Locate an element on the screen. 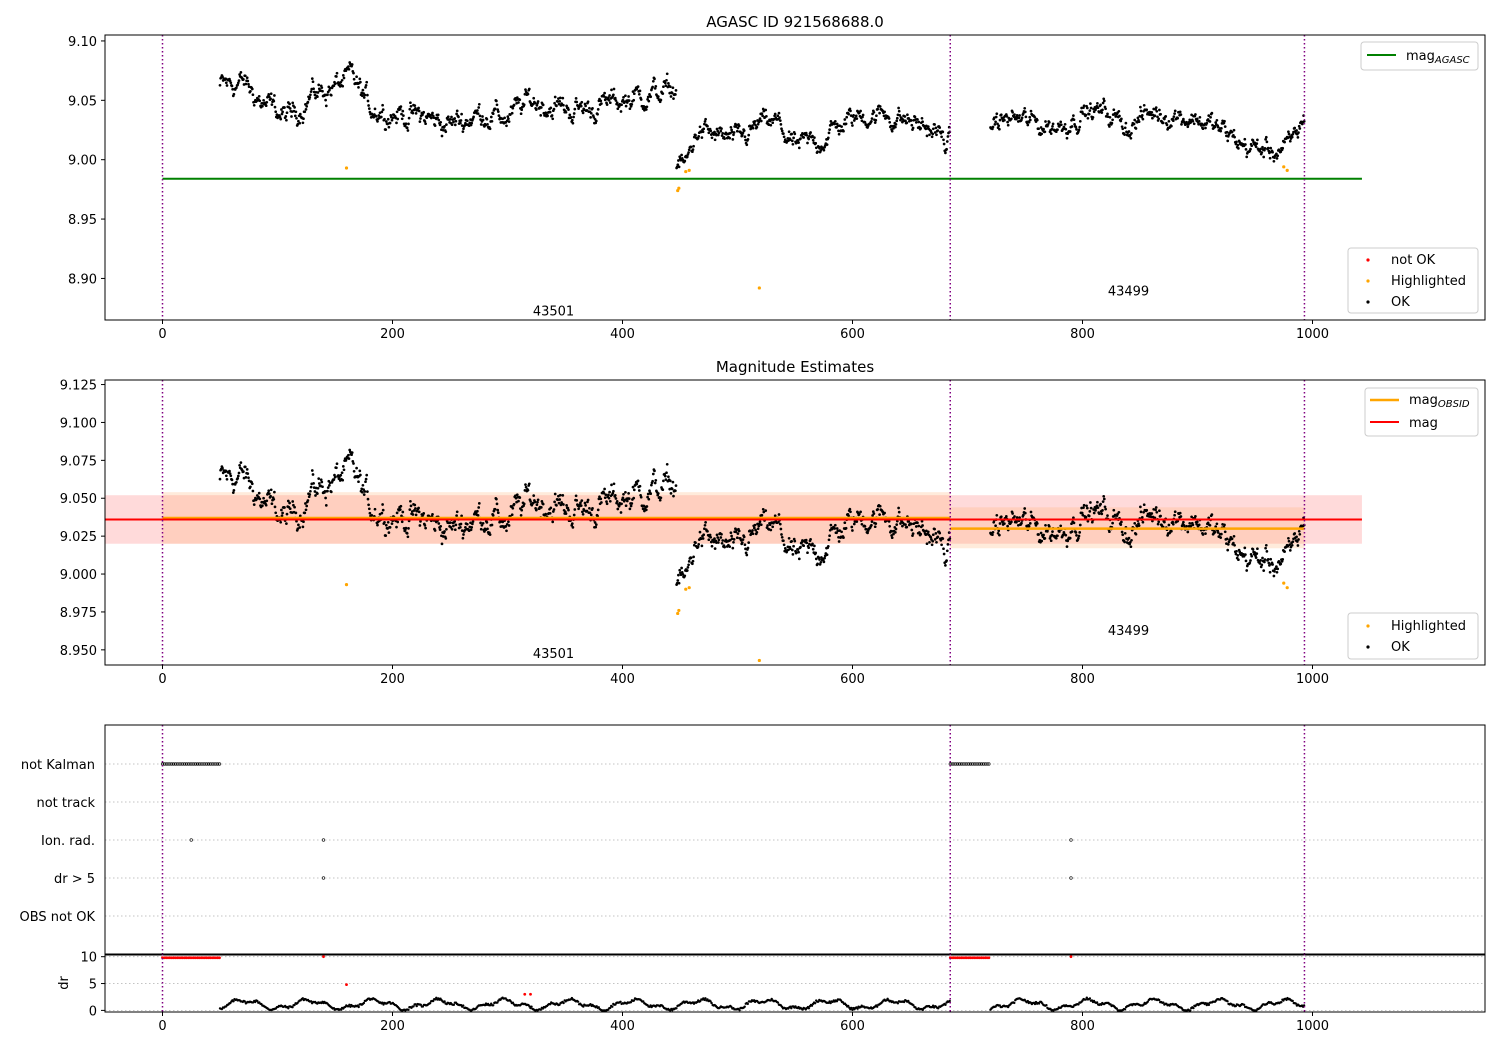 This screenshot has height=1050, width=1500. highlighted-point is located at coordinates (678, 613).